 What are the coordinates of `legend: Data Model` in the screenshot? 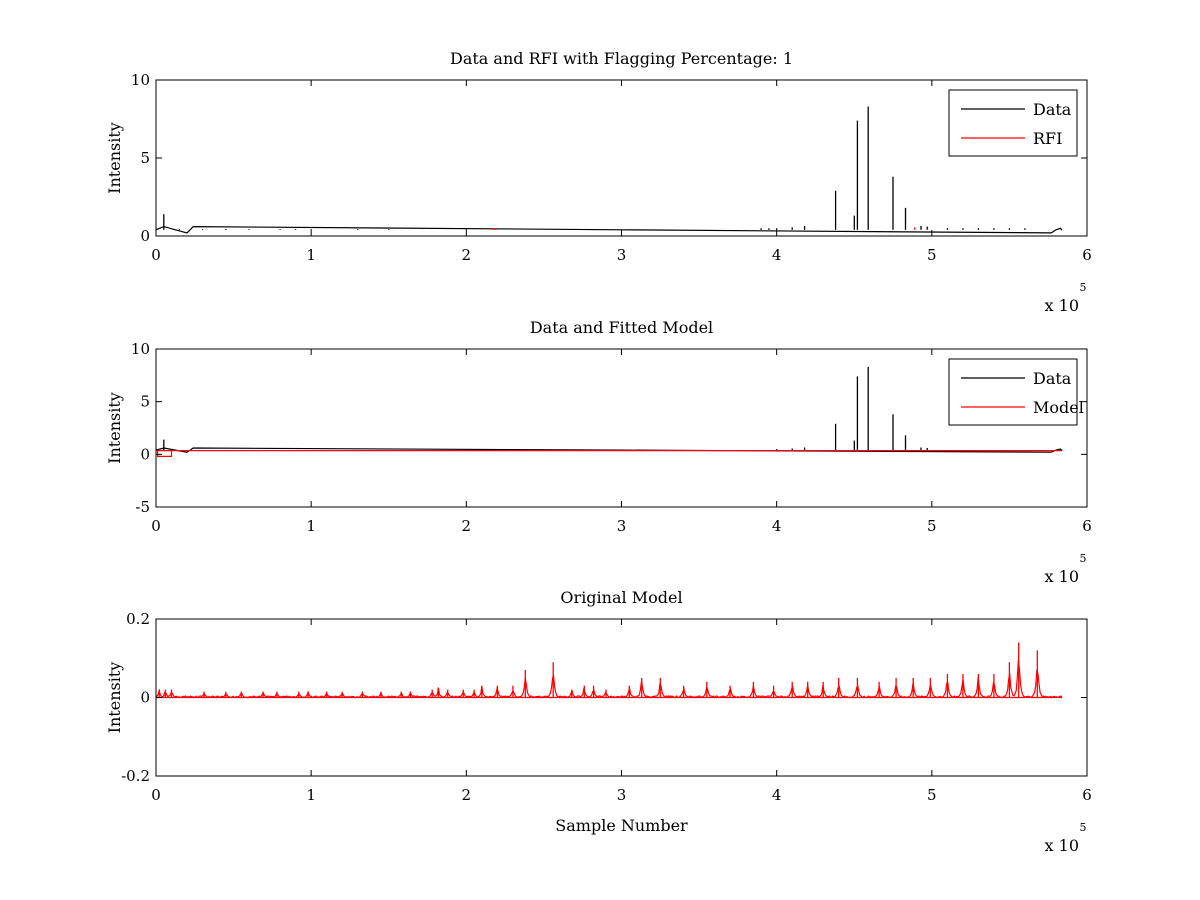 It's located at (1016, 392).